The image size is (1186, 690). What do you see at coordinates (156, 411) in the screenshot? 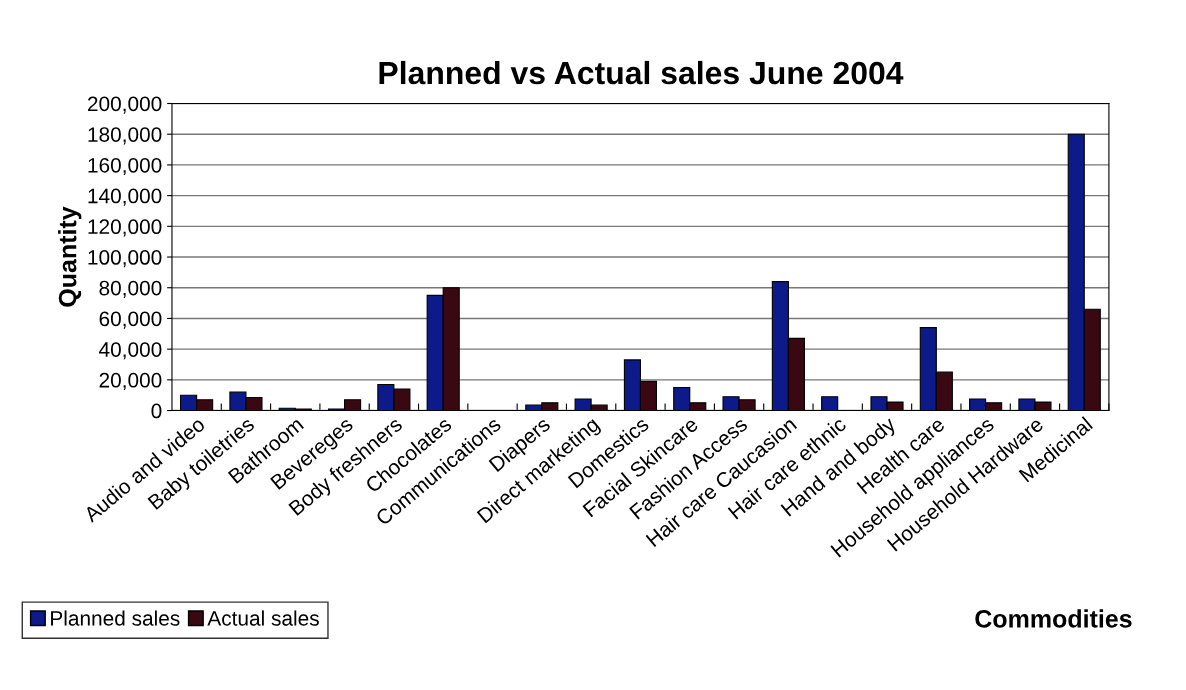
I see `y-tick-label: 0` at bounding box center [156, 411].